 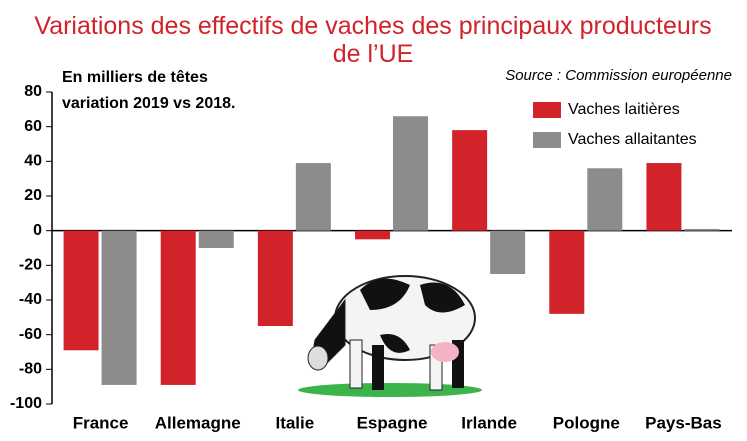 What do you see at coordinates (198, 422) in the screenshot?
I see `x-tick-label: Allemagne` at bounding box center [198, 422].